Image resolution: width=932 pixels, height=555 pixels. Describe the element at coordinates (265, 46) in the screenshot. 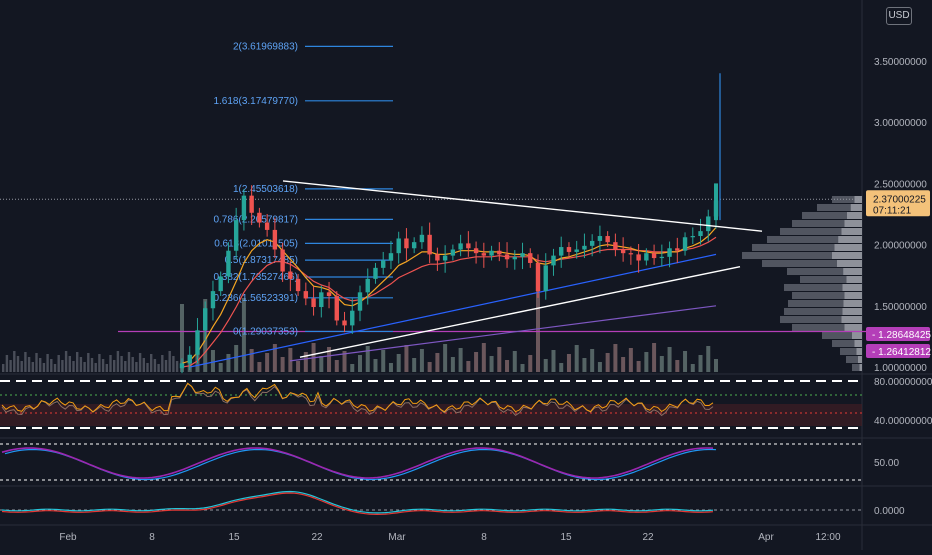

I see `fib-level-label: 2(3.61969883)` at that location.